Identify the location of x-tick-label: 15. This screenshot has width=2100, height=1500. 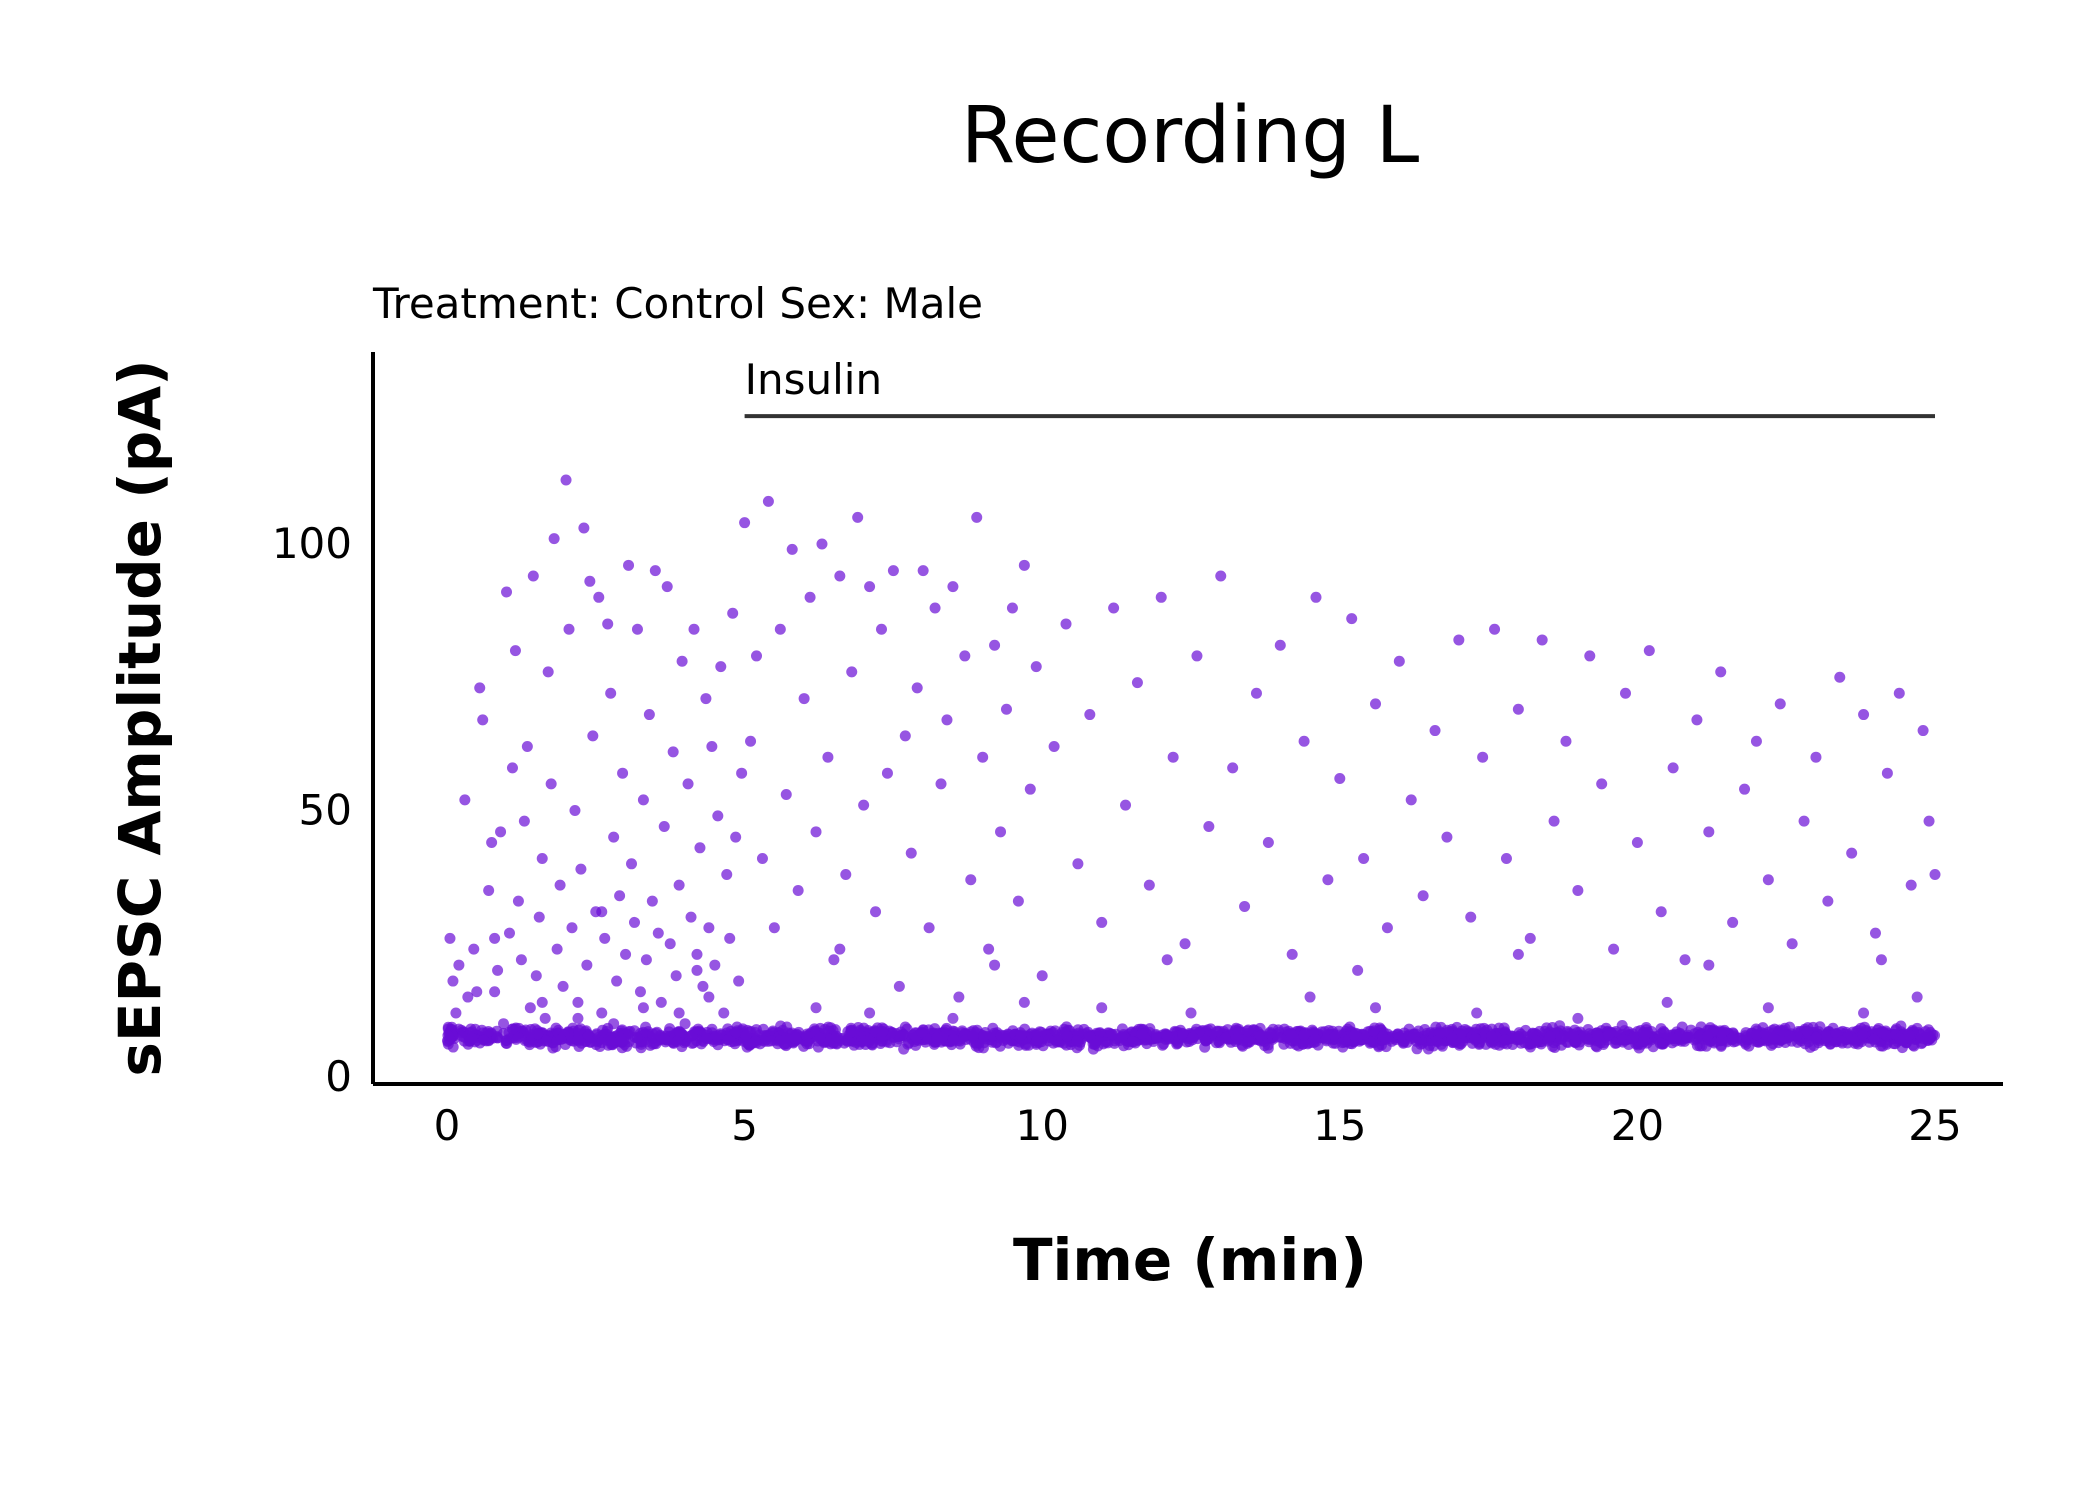
(1339, 1125).